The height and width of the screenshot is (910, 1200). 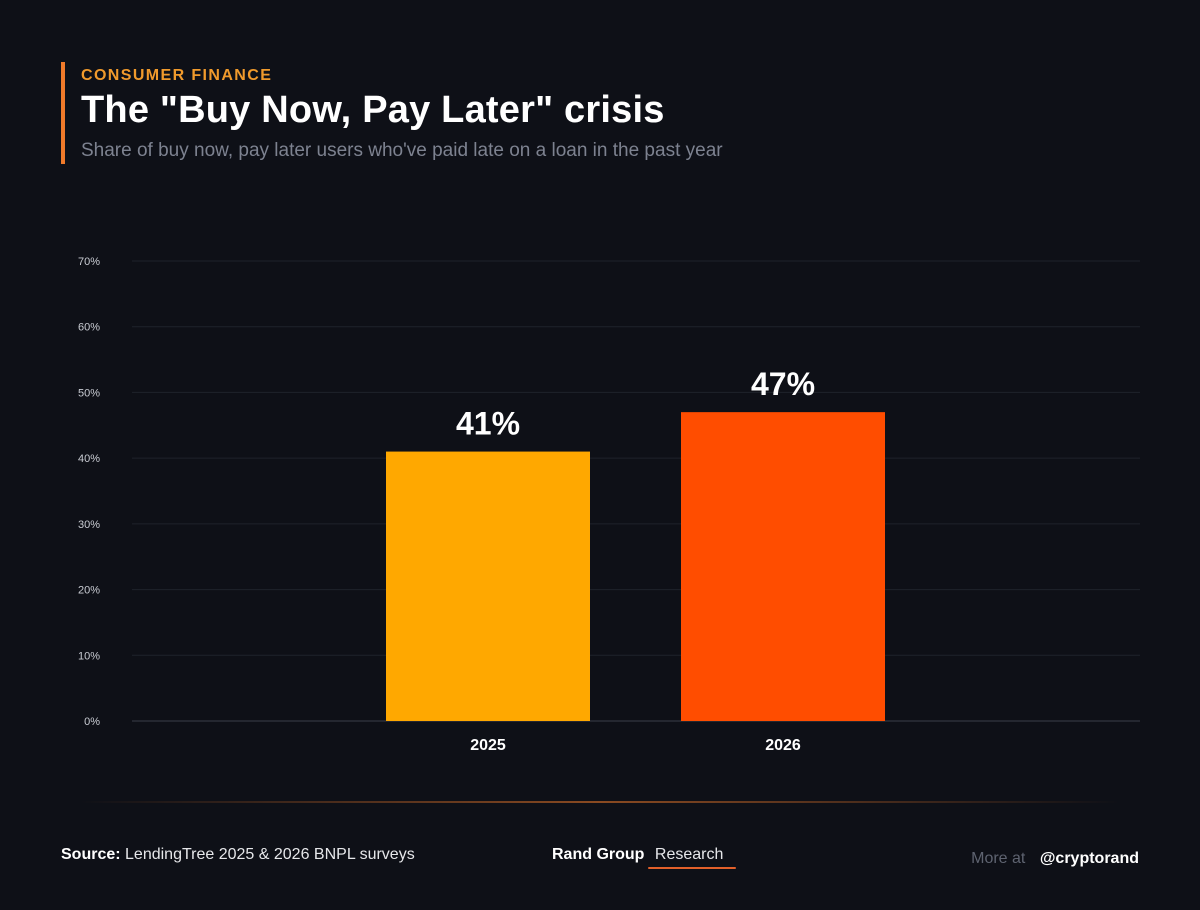 I want to click on y-tick-label: 20%, so click(x=89, y=591).